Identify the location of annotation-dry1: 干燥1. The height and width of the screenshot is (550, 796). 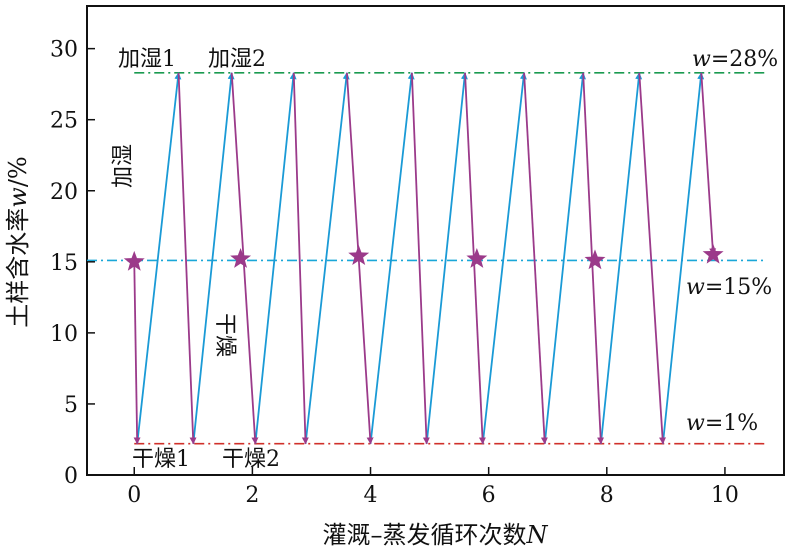
(161, 459).